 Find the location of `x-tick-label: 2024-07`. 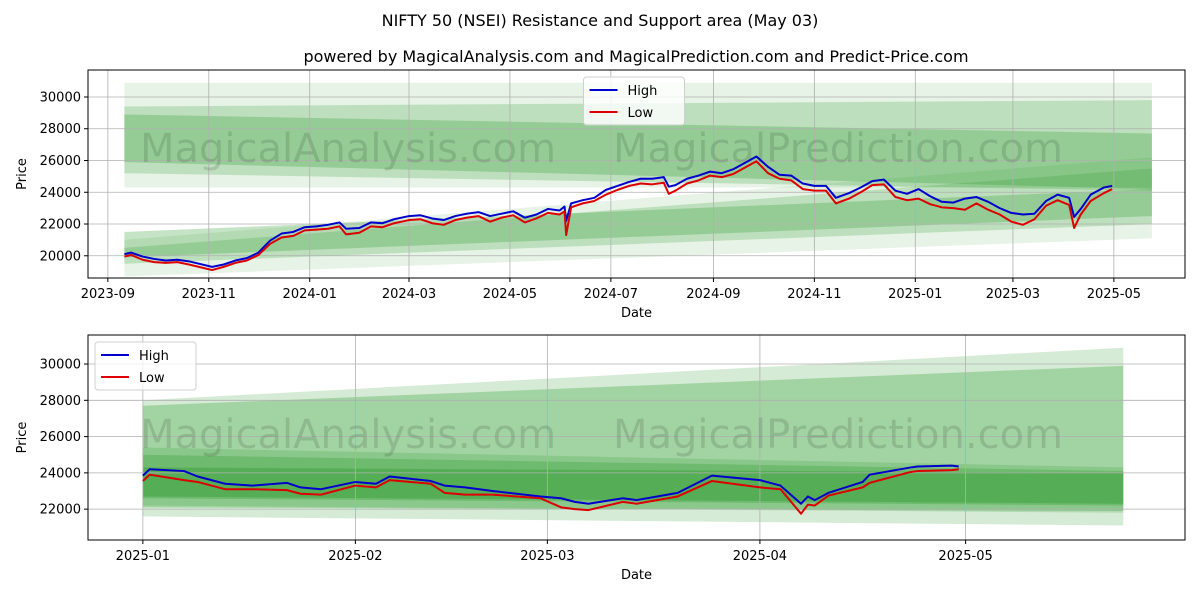

x-tick-label: 2024-07 is located at coordinates (611, 294).